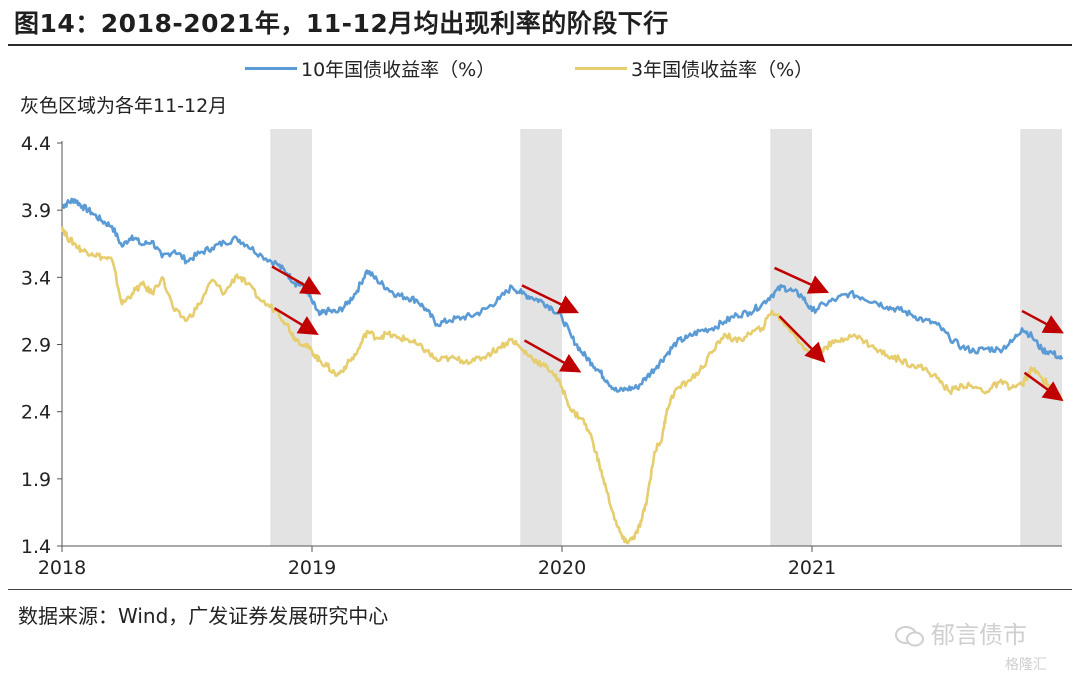 This screenshot has height=679, width=1080. I want to click on legend-label-10y: 10年国债收益率（%）, so click(398, 70).